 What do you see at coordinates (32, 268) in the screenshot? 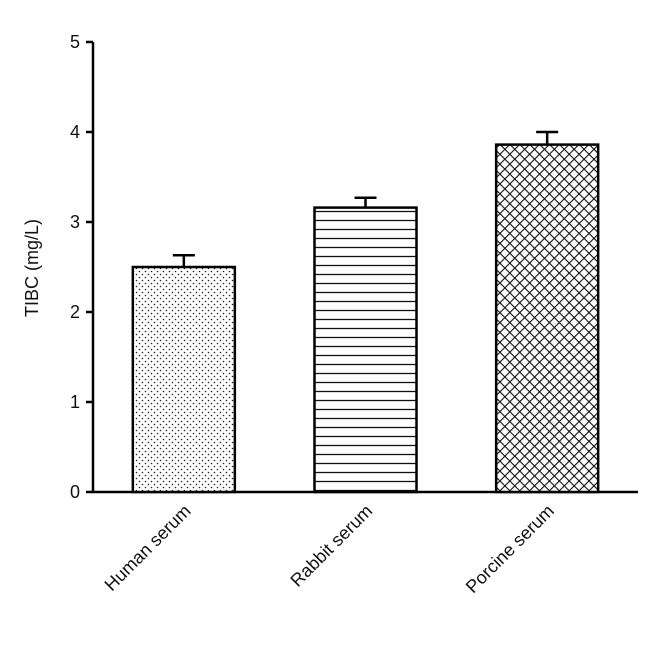
I see `y-axis-title: TIBC (mg/L)` at bounding box center [32, 268].